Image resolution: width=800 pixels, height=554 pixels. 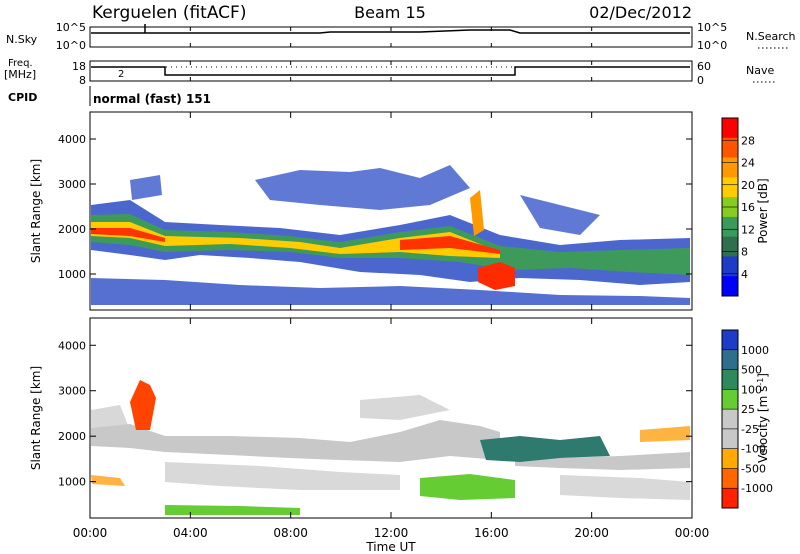 What do you see at coordinates (143, 405) in the screenshot?
I see `velocity-echo-red-spike` at bounding box center [143, 405].